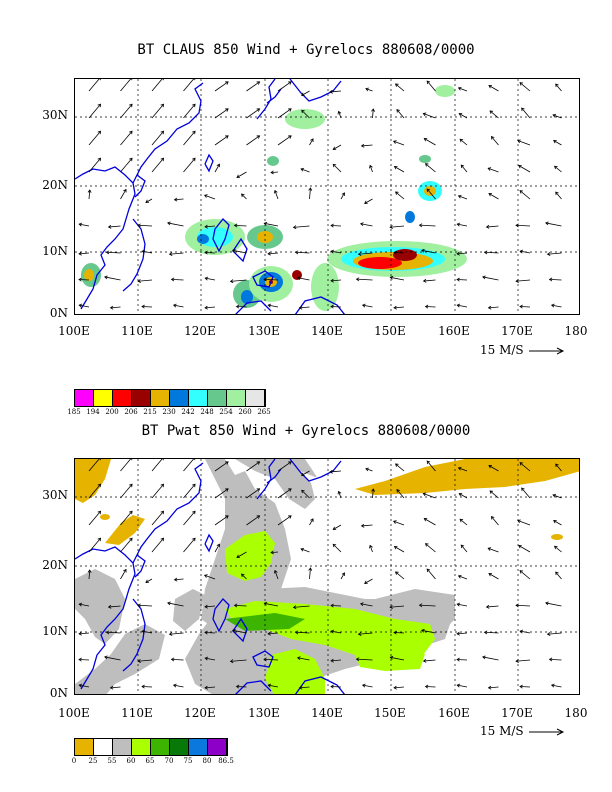 The width and height of the screenshot is (612, 792). What do you see at coordinates (55, 115) in the screenshot?
I see `panel1-lat-label: 30N` at bounding box center [55, 115].